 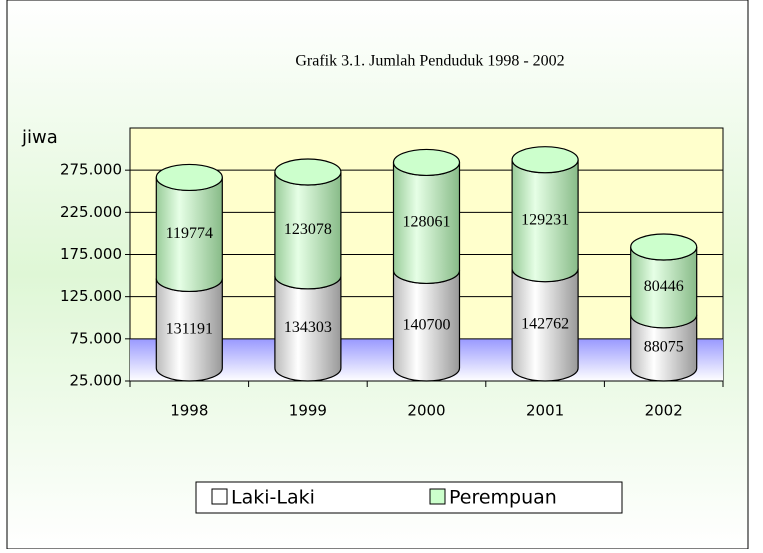 I want to click on y-tick-label: 225.000, so click(x=91, y=212).